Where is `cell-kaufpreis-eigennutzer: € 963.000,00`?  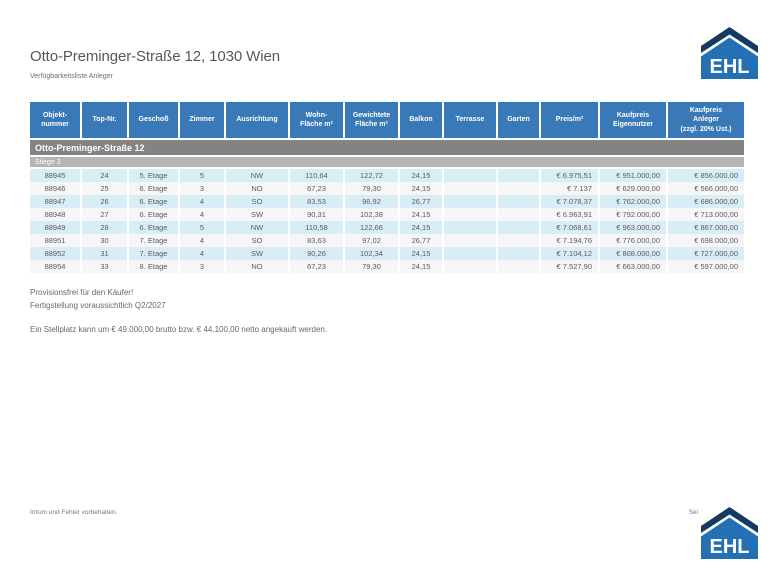
cell-kaufpreis-eigennutzer: € 963.000,00 is located at coordinates (634, 227).